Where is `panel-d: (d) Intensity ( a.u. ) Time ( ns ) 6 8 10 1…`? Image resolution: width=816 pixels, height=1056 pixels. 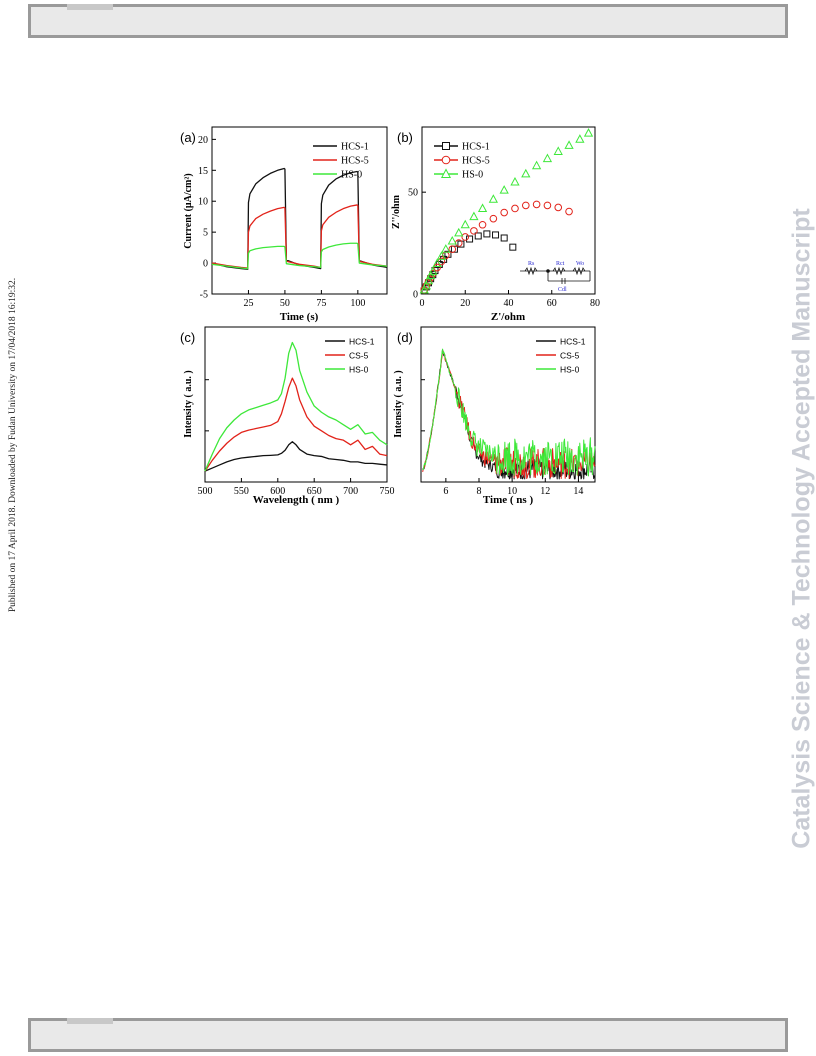 panel-d: (d) Intensity ( a.u. ) Time ( ns ) 6 8 10 1… is located at coordinates (494, 416).